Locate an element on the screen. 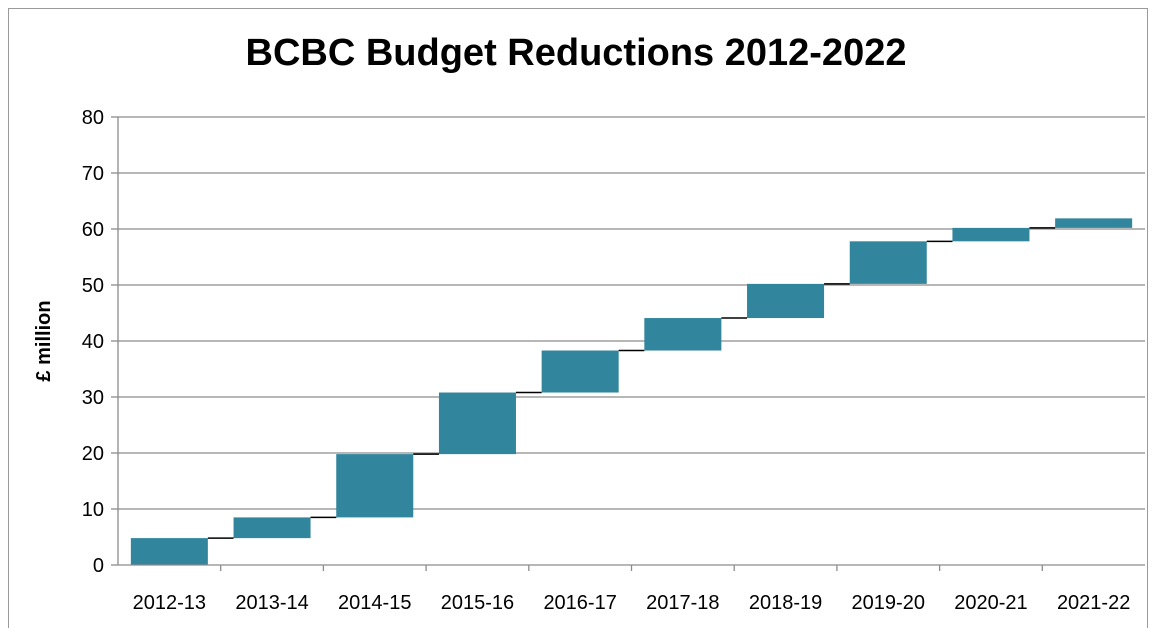 The width and height of the screenshot is (1152, 628). x-tick-label: 2018-19 is located at coordinates (785, 603).